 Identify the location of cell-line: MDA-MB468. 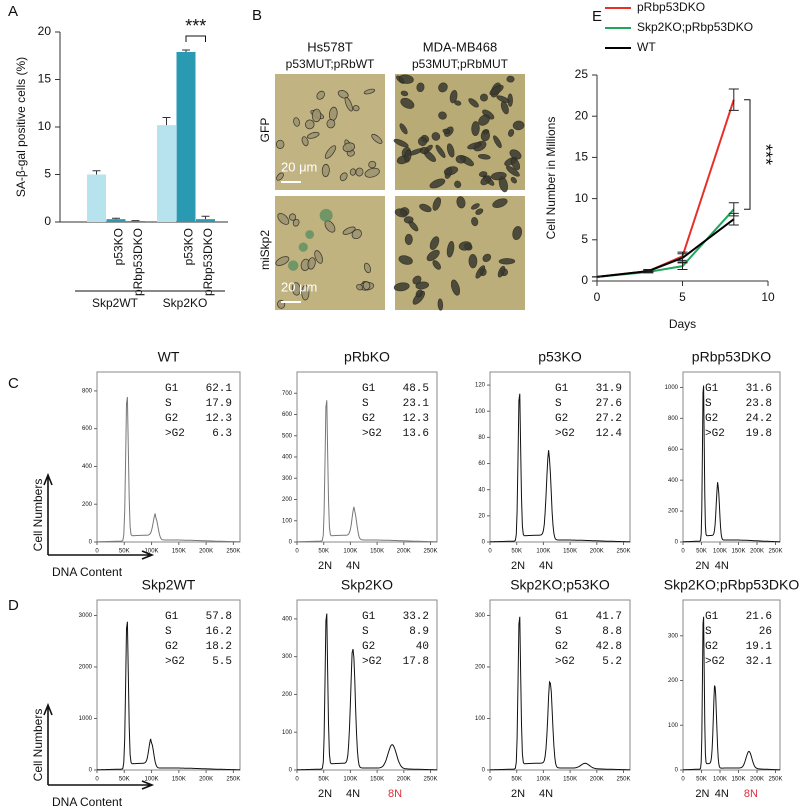
(460, 46).